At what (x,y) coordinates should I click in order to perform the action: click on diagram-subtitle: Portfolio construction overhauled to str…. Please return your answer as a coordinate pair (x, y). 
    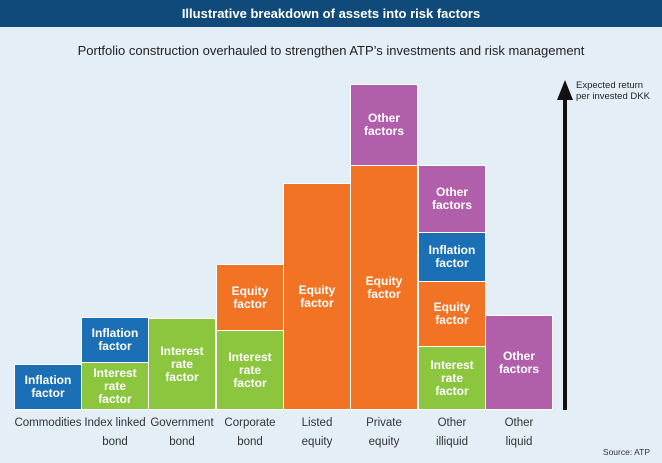
    Looking at the image, I should click on (331, 50).